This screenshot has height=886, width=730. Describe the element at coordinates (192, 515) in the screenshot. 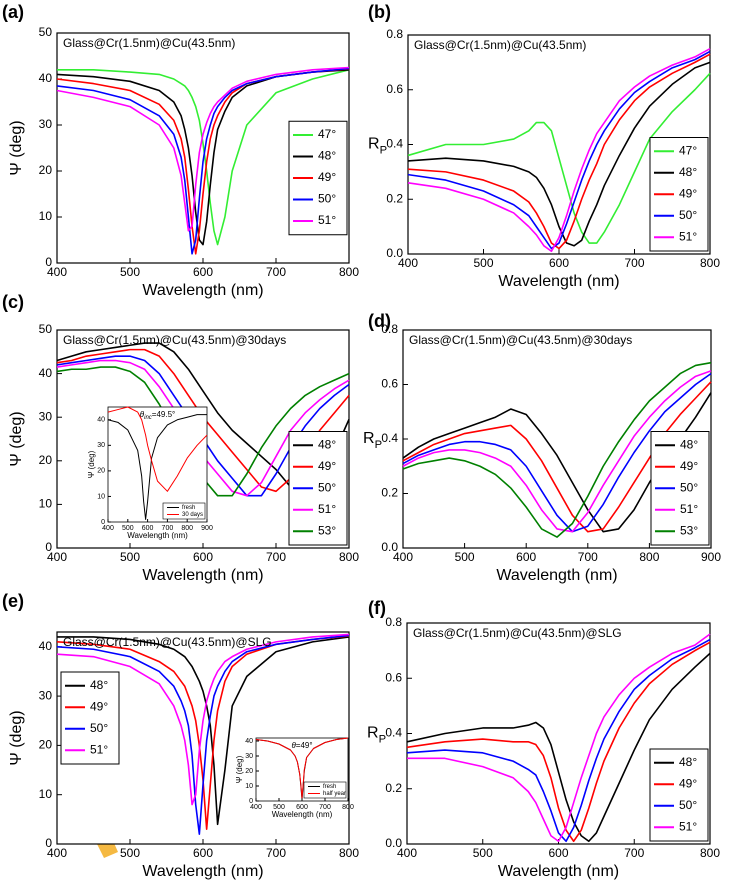

I see `legend-label: 30 days` at that location.